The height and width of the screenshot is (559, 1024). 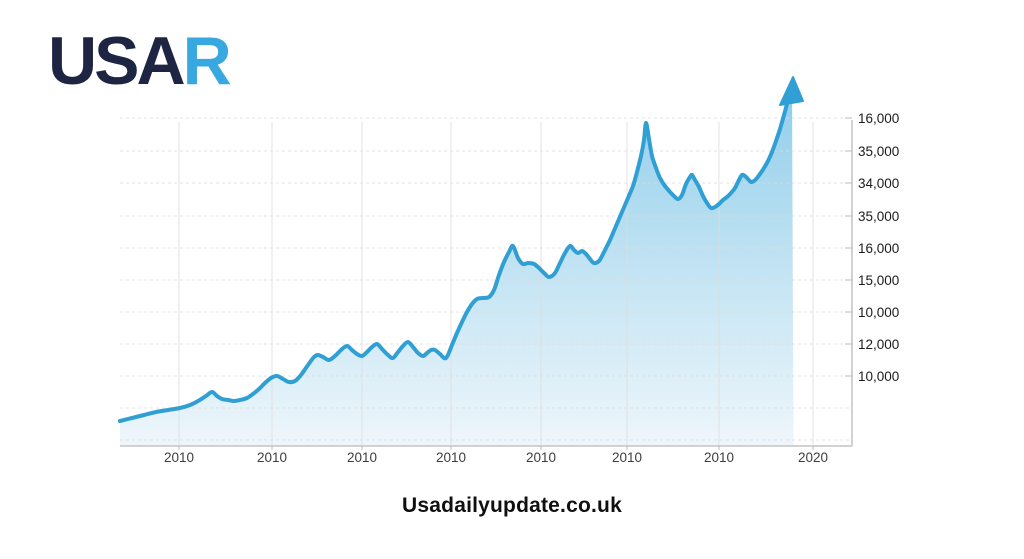 I want to click on y-tick-label: 15,000, so click(x=878, y=280).